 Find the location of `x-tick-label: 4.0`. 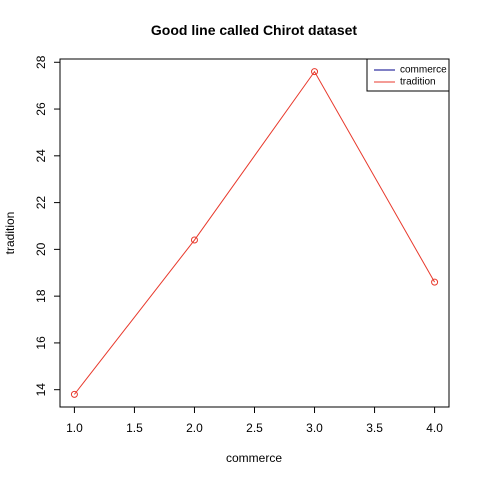

x-tick-label: 4.0 is located at coordinates (434, 428).